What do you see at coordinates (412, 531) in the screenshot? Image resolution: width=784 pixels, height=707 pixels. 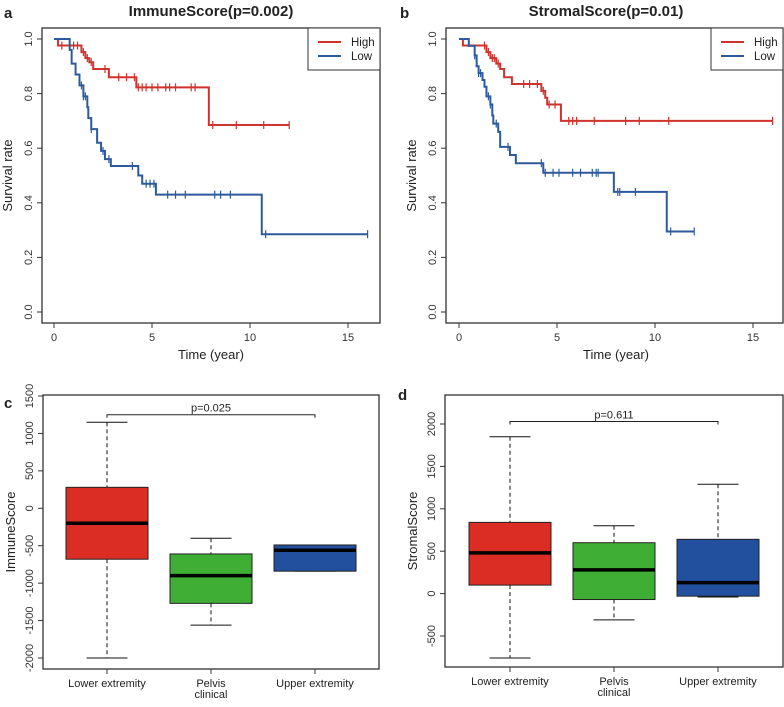 I see `y-axis-label: StromalScore` at bounding box center [412, 531].